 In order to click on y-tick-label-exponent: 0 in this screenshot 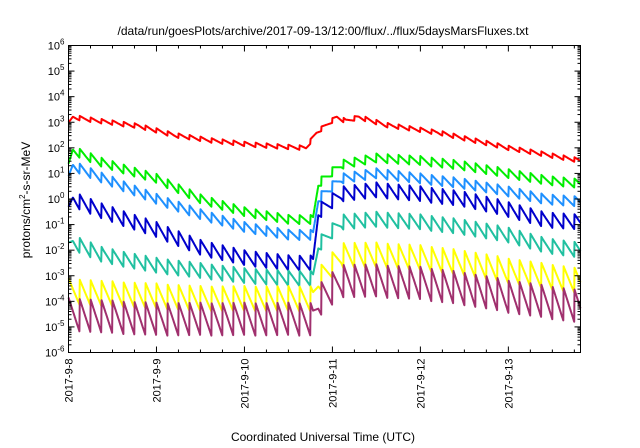, I will do `click(62, 195)`.